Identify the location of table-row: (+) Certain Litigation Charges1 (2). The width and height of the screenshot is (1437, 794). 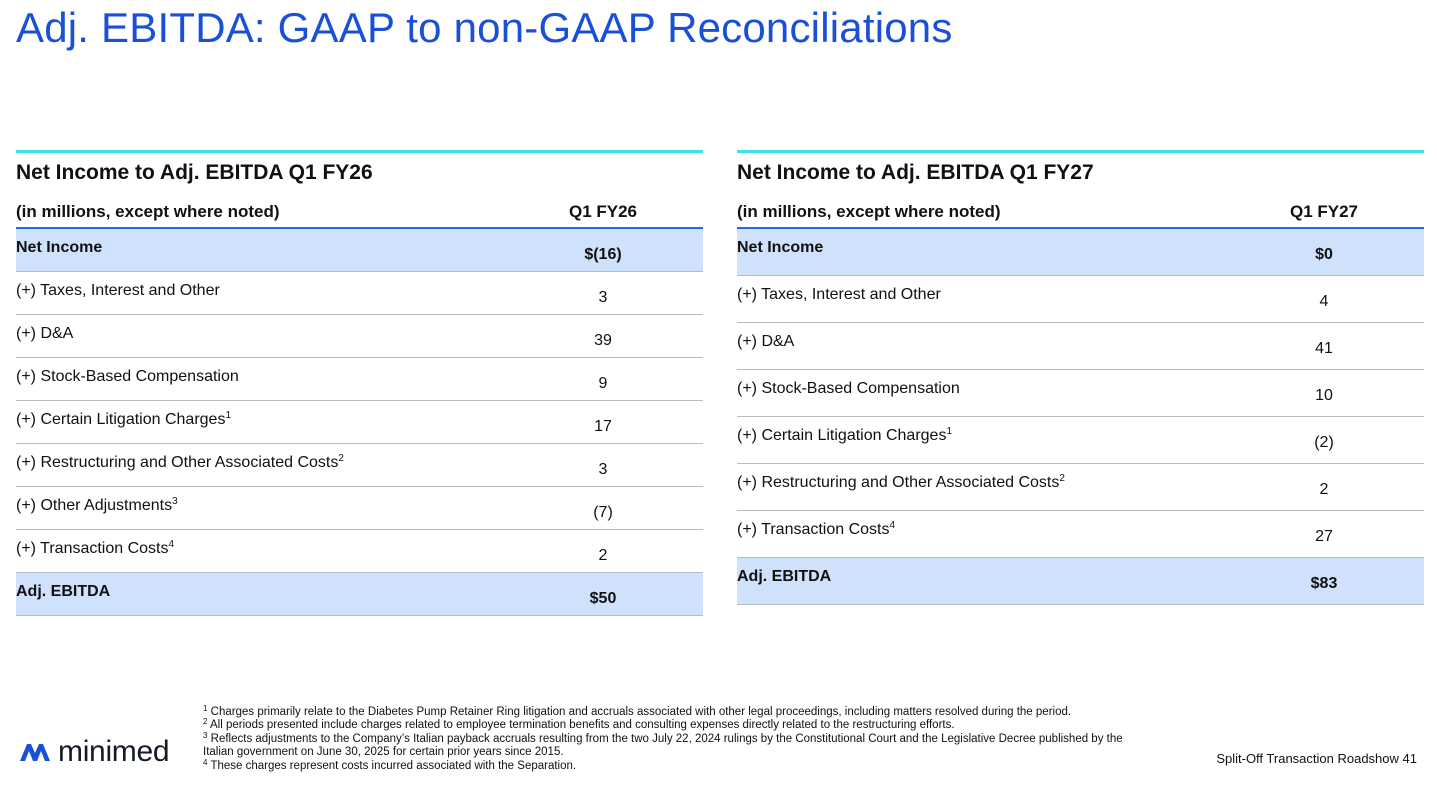
(1080, 440).